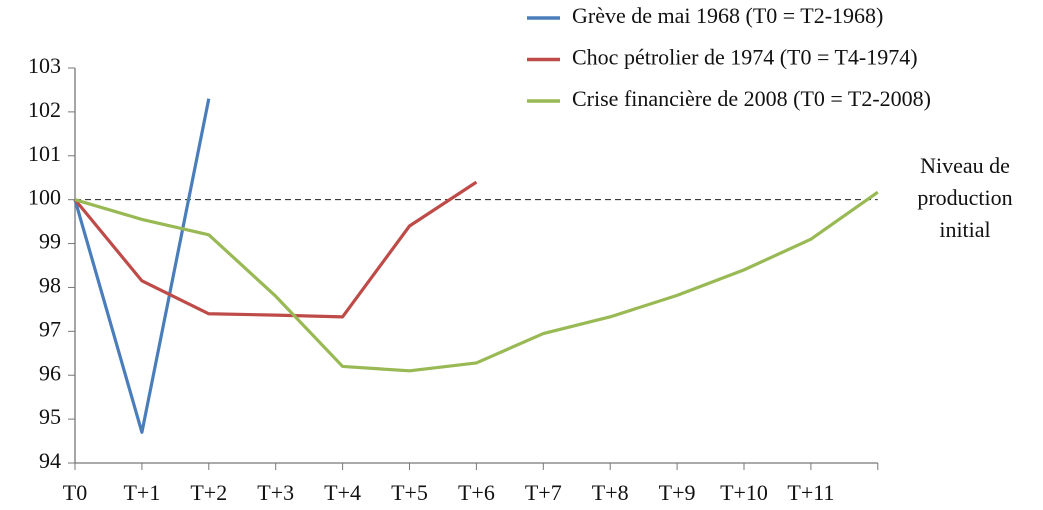 The width and height of the screenshot is (1043, 510). What do you see at coordinates (44, 153) in the screenshot?
I see `y-tick-label: 101` at bounding box center [44, 153].